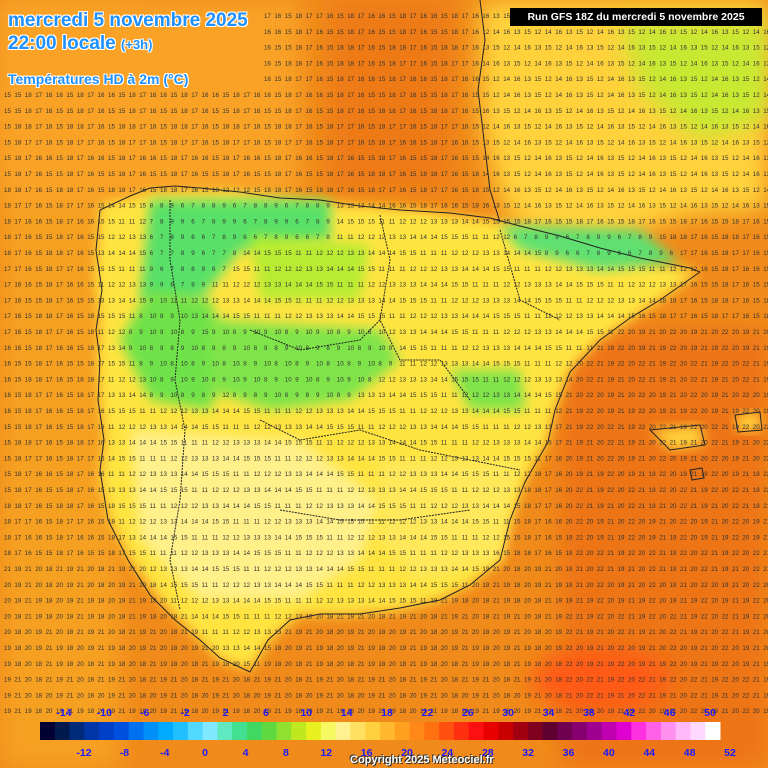 The height and width of the screenshot is (768, 768). I want to click on svg-text: 9, so click(172, 221).